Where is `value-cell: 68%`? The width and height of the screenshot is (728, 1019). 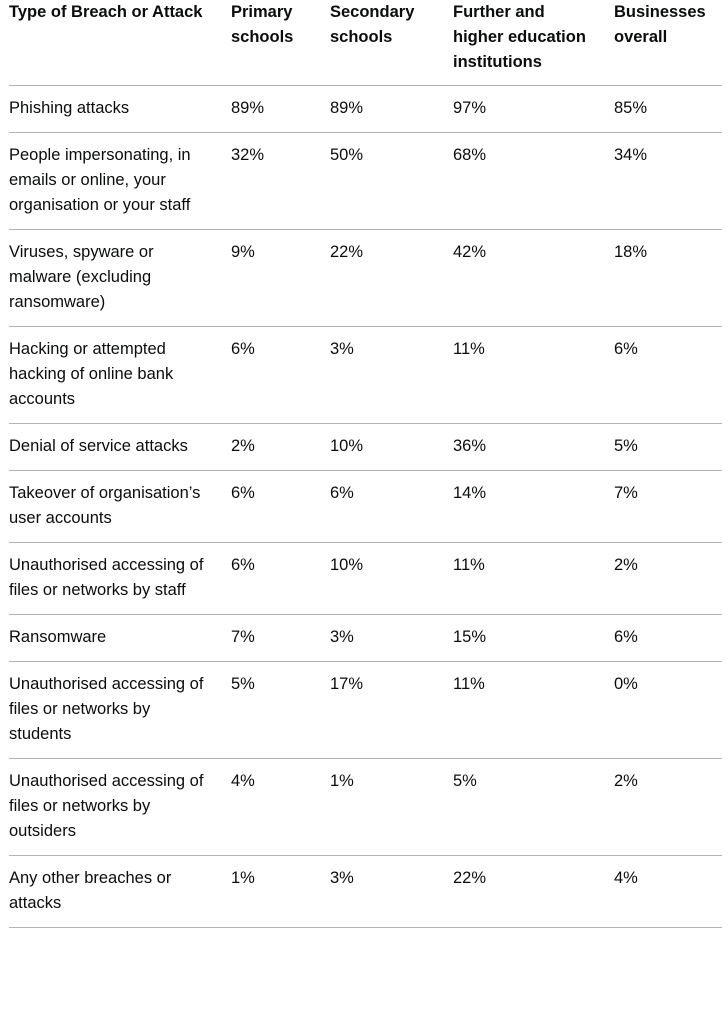 value-cell: 68% is located at coordinates (533, 181).